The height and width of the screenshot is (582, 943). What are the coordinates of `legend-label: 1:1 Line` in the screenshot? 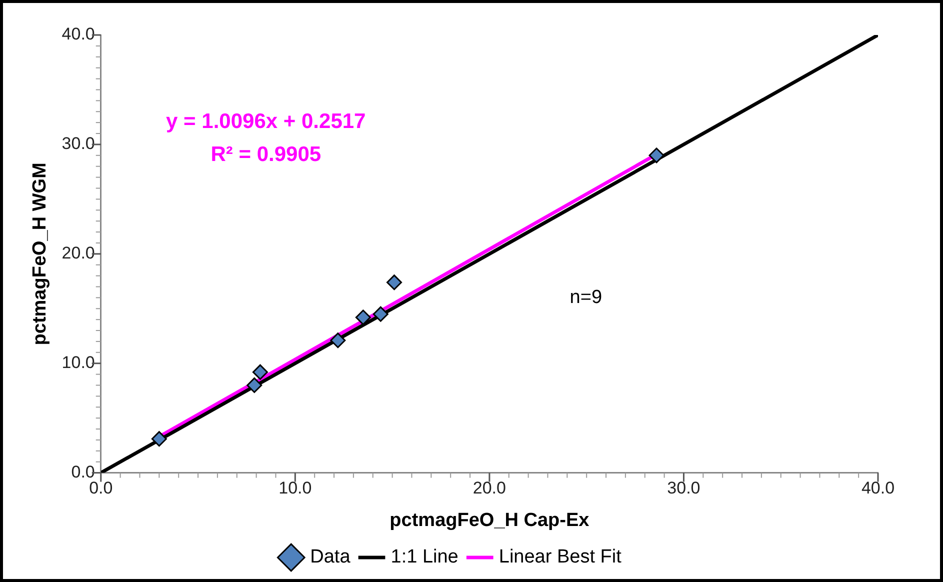 It's located at (424, 557).